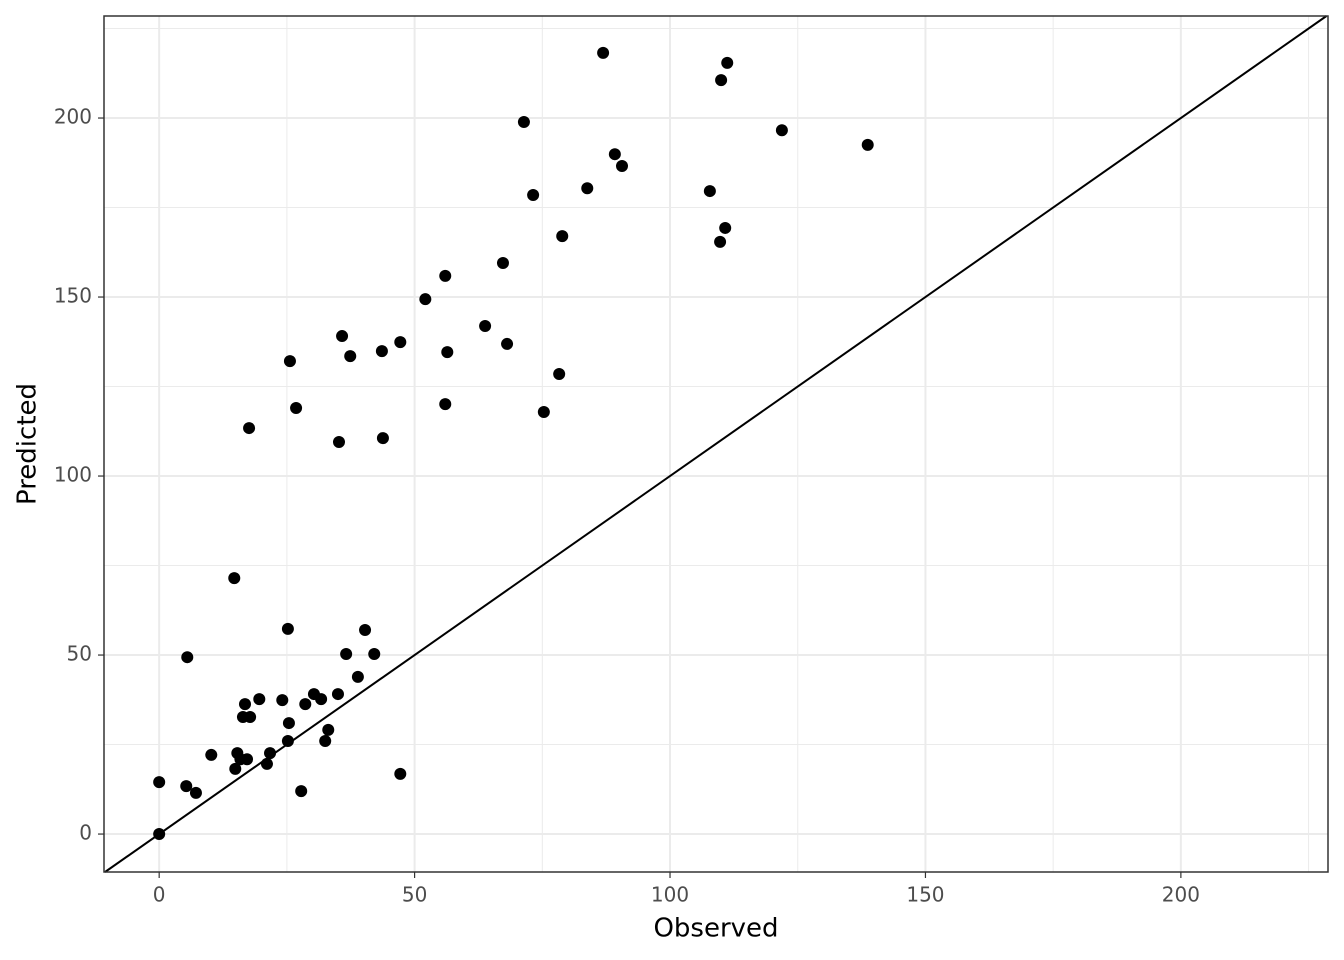 The width and height of the screenshot is (1344, 960). I want to click on y-tick-label: 100, so click(73, 475).